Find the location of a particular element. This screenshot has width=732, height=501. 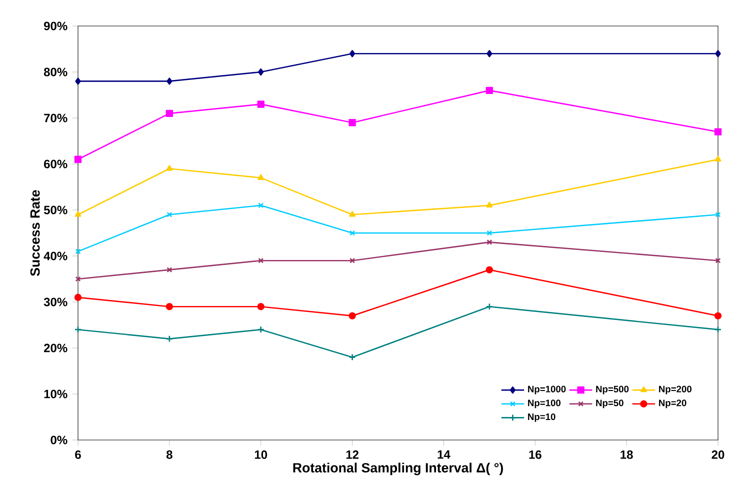

y-tick-label: 20% is located at coordinates (56, 348).